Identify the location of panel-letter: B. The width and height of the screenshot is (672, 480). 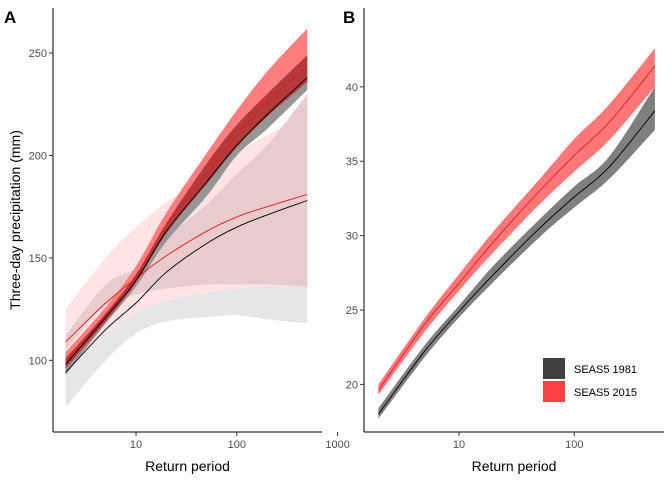
(349, 17).